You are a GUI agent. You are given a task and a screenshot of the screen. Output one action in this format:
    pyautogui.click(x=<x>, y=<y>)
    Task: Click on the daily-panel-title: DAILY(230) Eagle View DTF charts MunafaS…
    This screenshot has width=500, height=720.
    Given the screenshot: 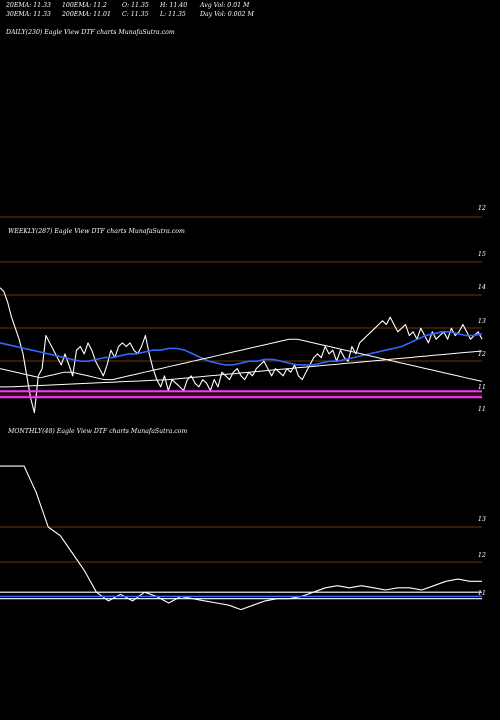 What is the action you would take?
    pyautogui.click(x=90, y=32)
    